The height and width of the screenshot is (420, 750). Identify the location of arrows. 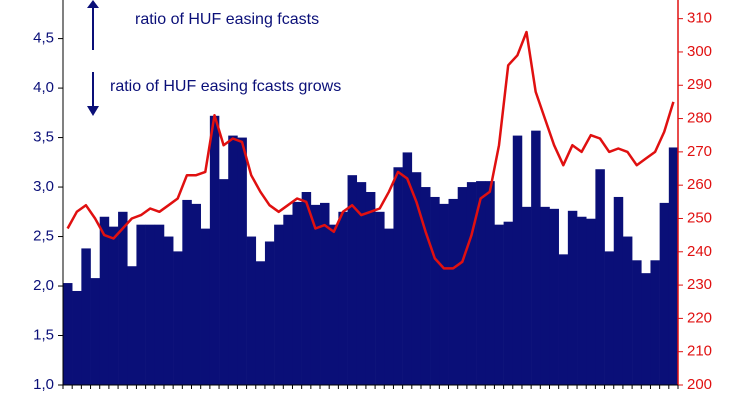
(93, 58).